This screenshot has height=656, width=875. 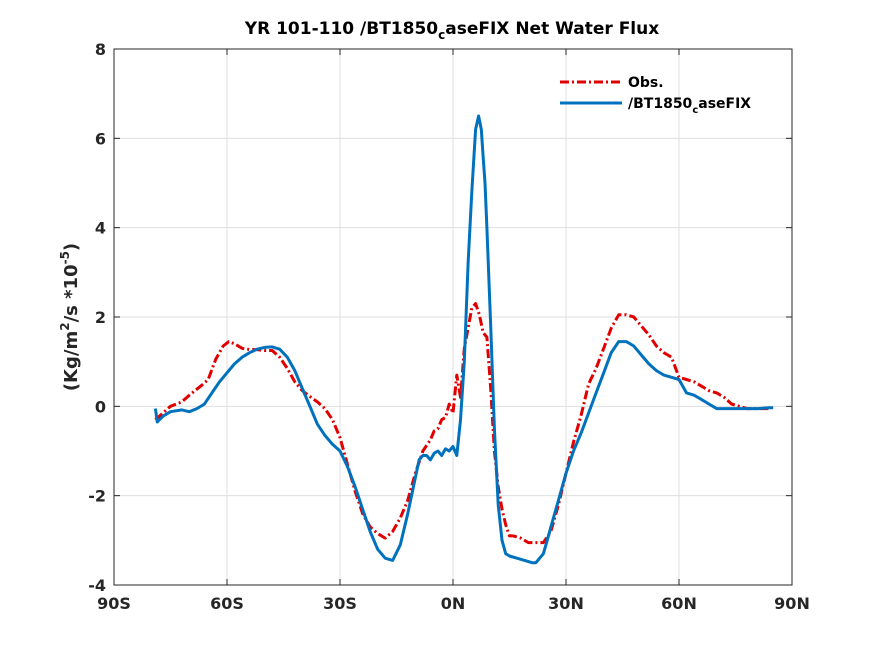 I want to click on x-tick-label: 90S, so click(x=114, y=603).